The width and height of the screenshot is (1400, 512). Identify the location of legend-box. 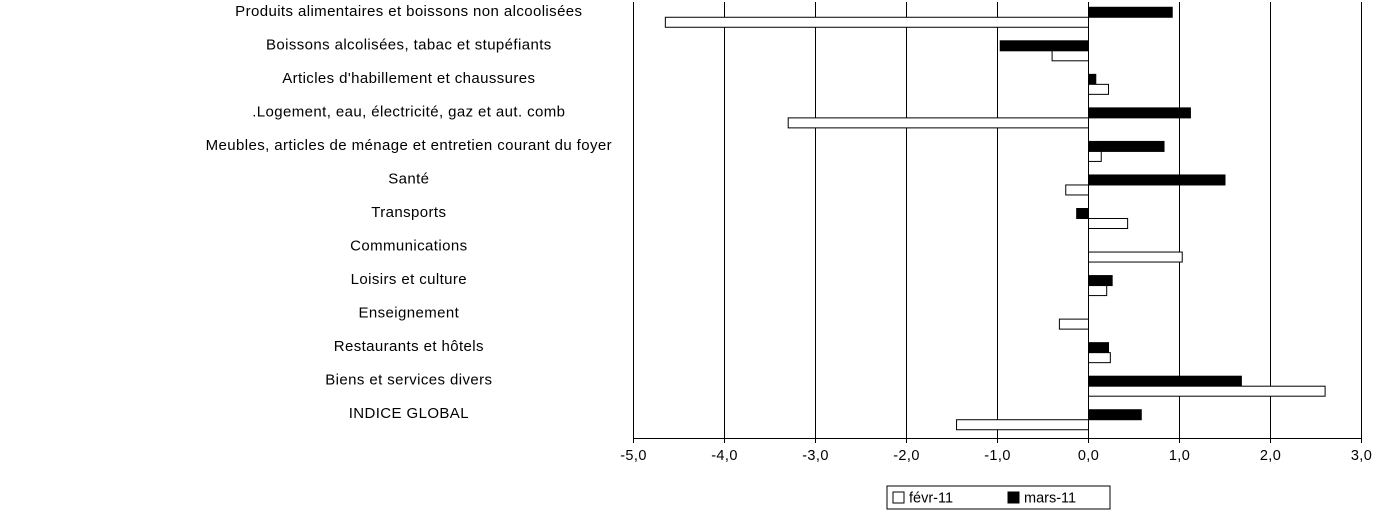
(998, 497).